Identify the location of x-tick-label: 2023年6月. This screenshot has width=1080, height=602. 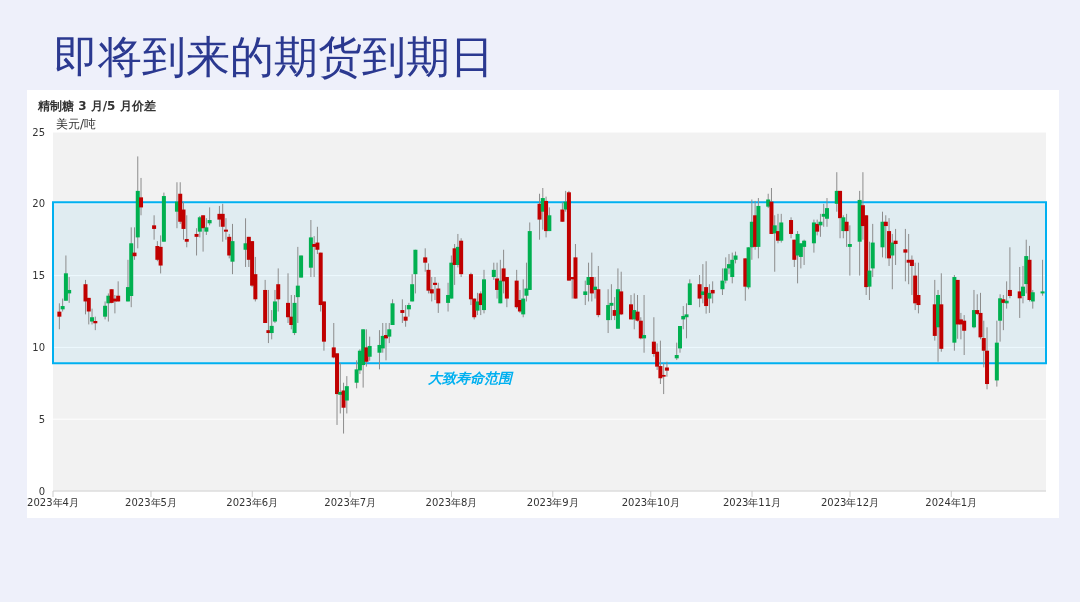
(252, 503).